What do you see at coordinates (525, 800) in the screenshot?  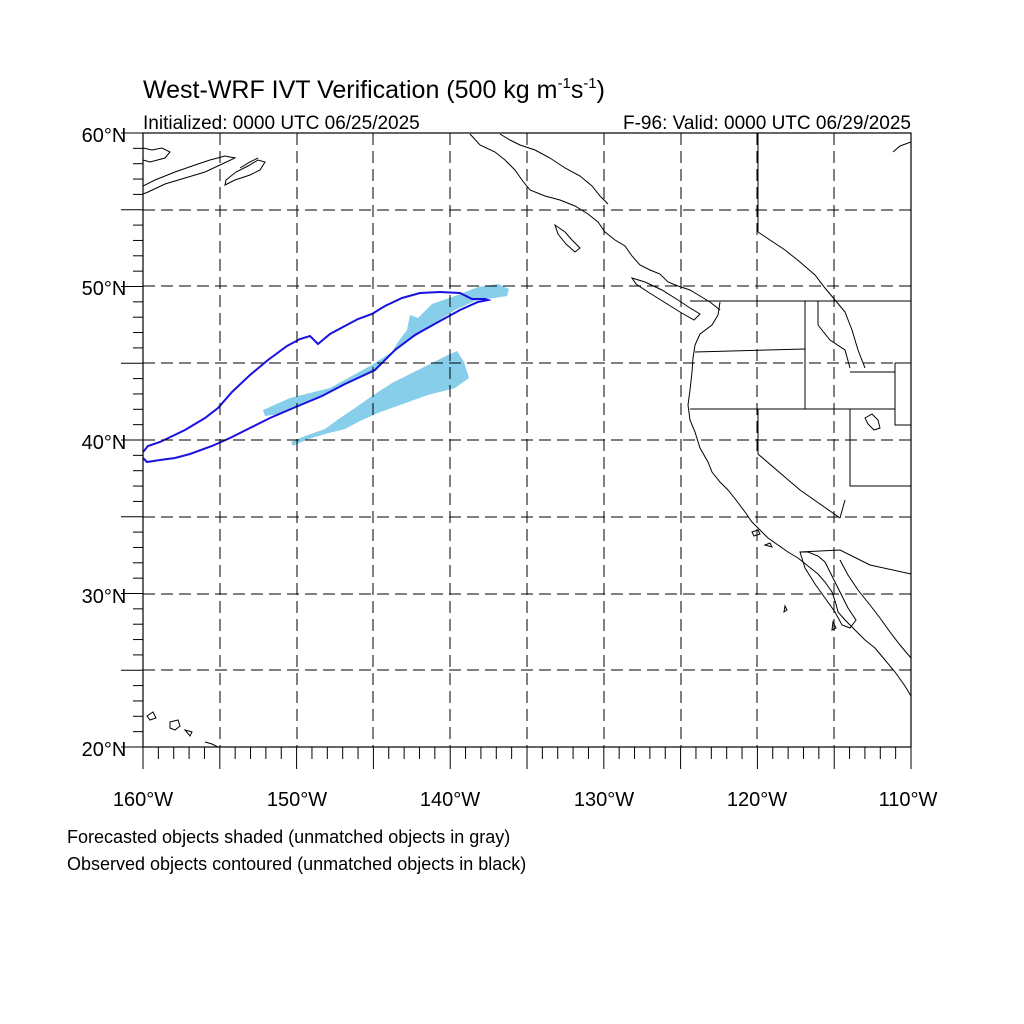 I see `longitude-labels: 160°W 150°W 140°W 130°W 120°W 110°W` at bounding box center [525, 800].